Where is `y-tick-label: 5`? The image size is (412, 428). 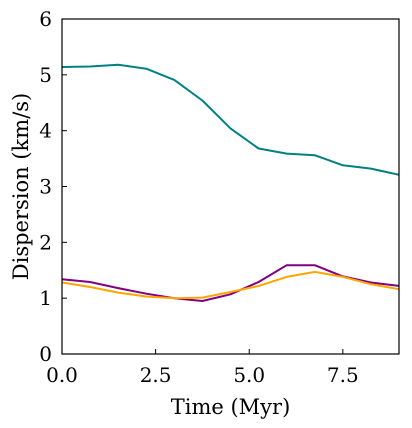 y-tick-label: 5 is located at coordinates (45, 75).